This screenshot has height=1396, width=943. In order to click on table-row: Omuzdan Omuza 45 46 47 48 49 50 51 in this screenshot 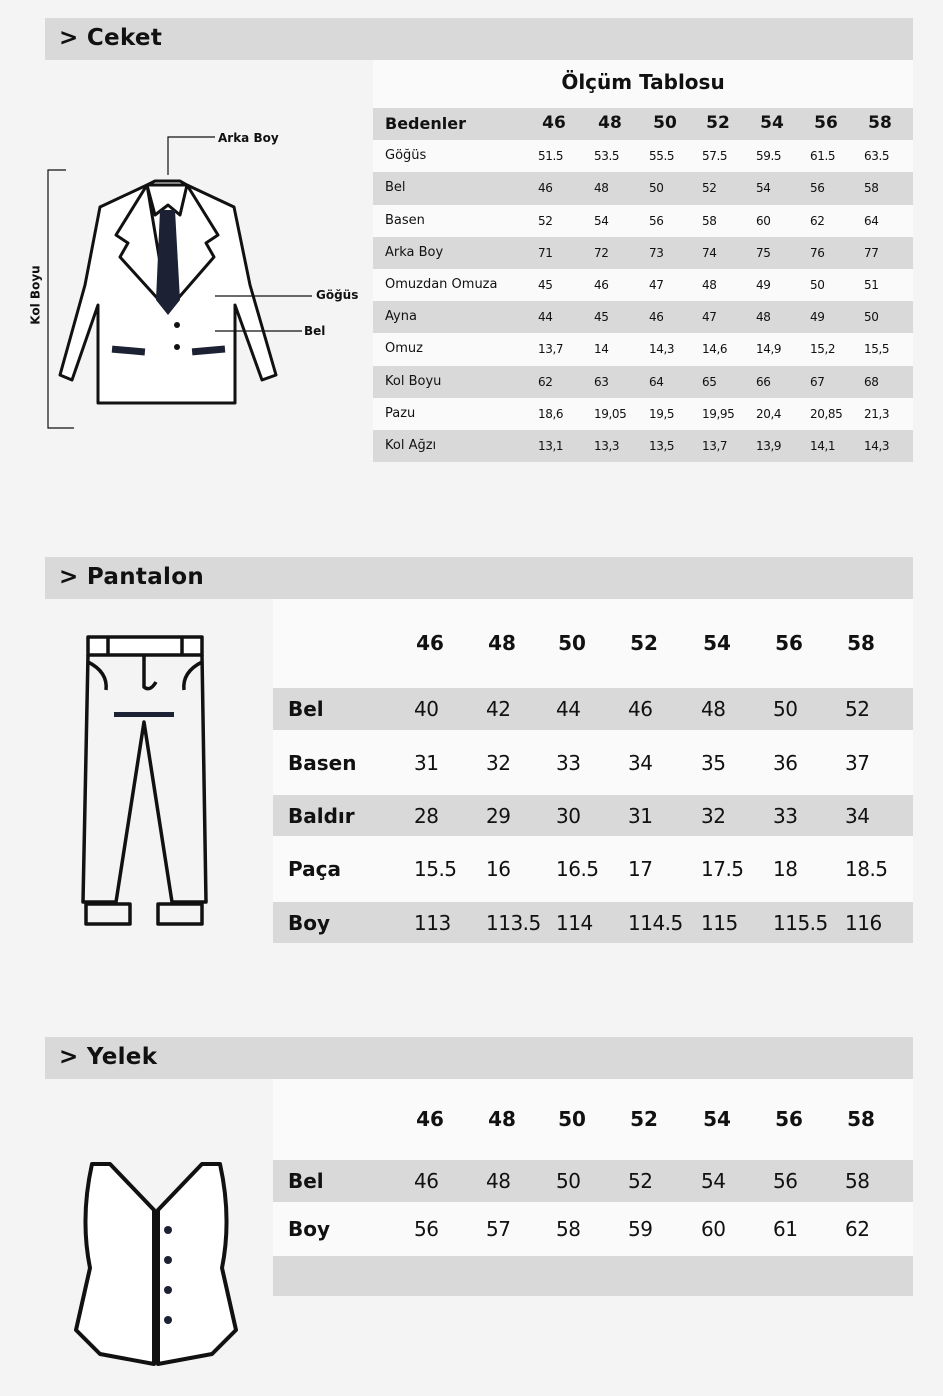, I will do `click(643, 285)`.